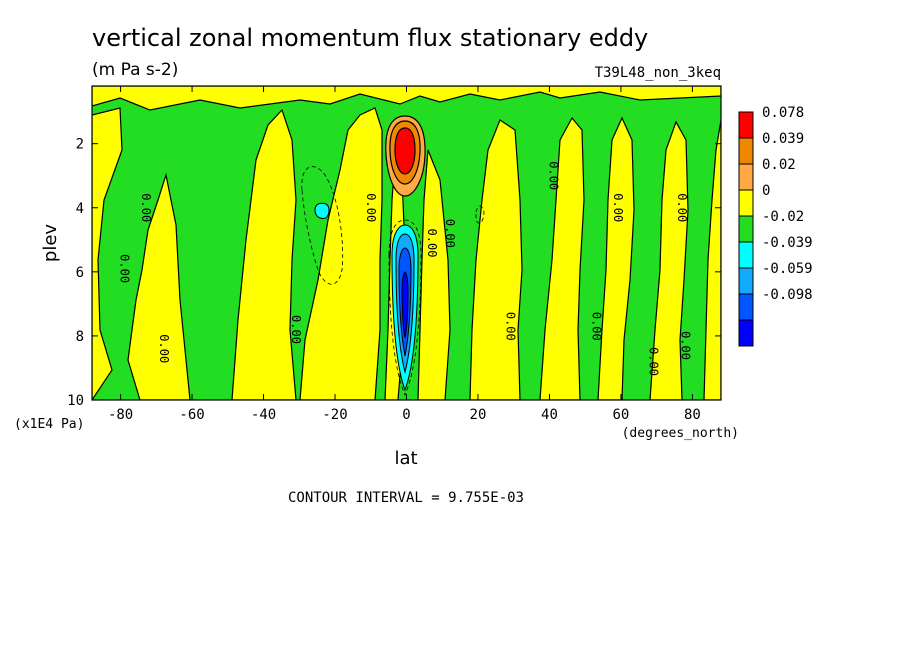 The width and height of the screenshot is (904, 654). I want to click on contour-region-top-band, so click(406, 98).